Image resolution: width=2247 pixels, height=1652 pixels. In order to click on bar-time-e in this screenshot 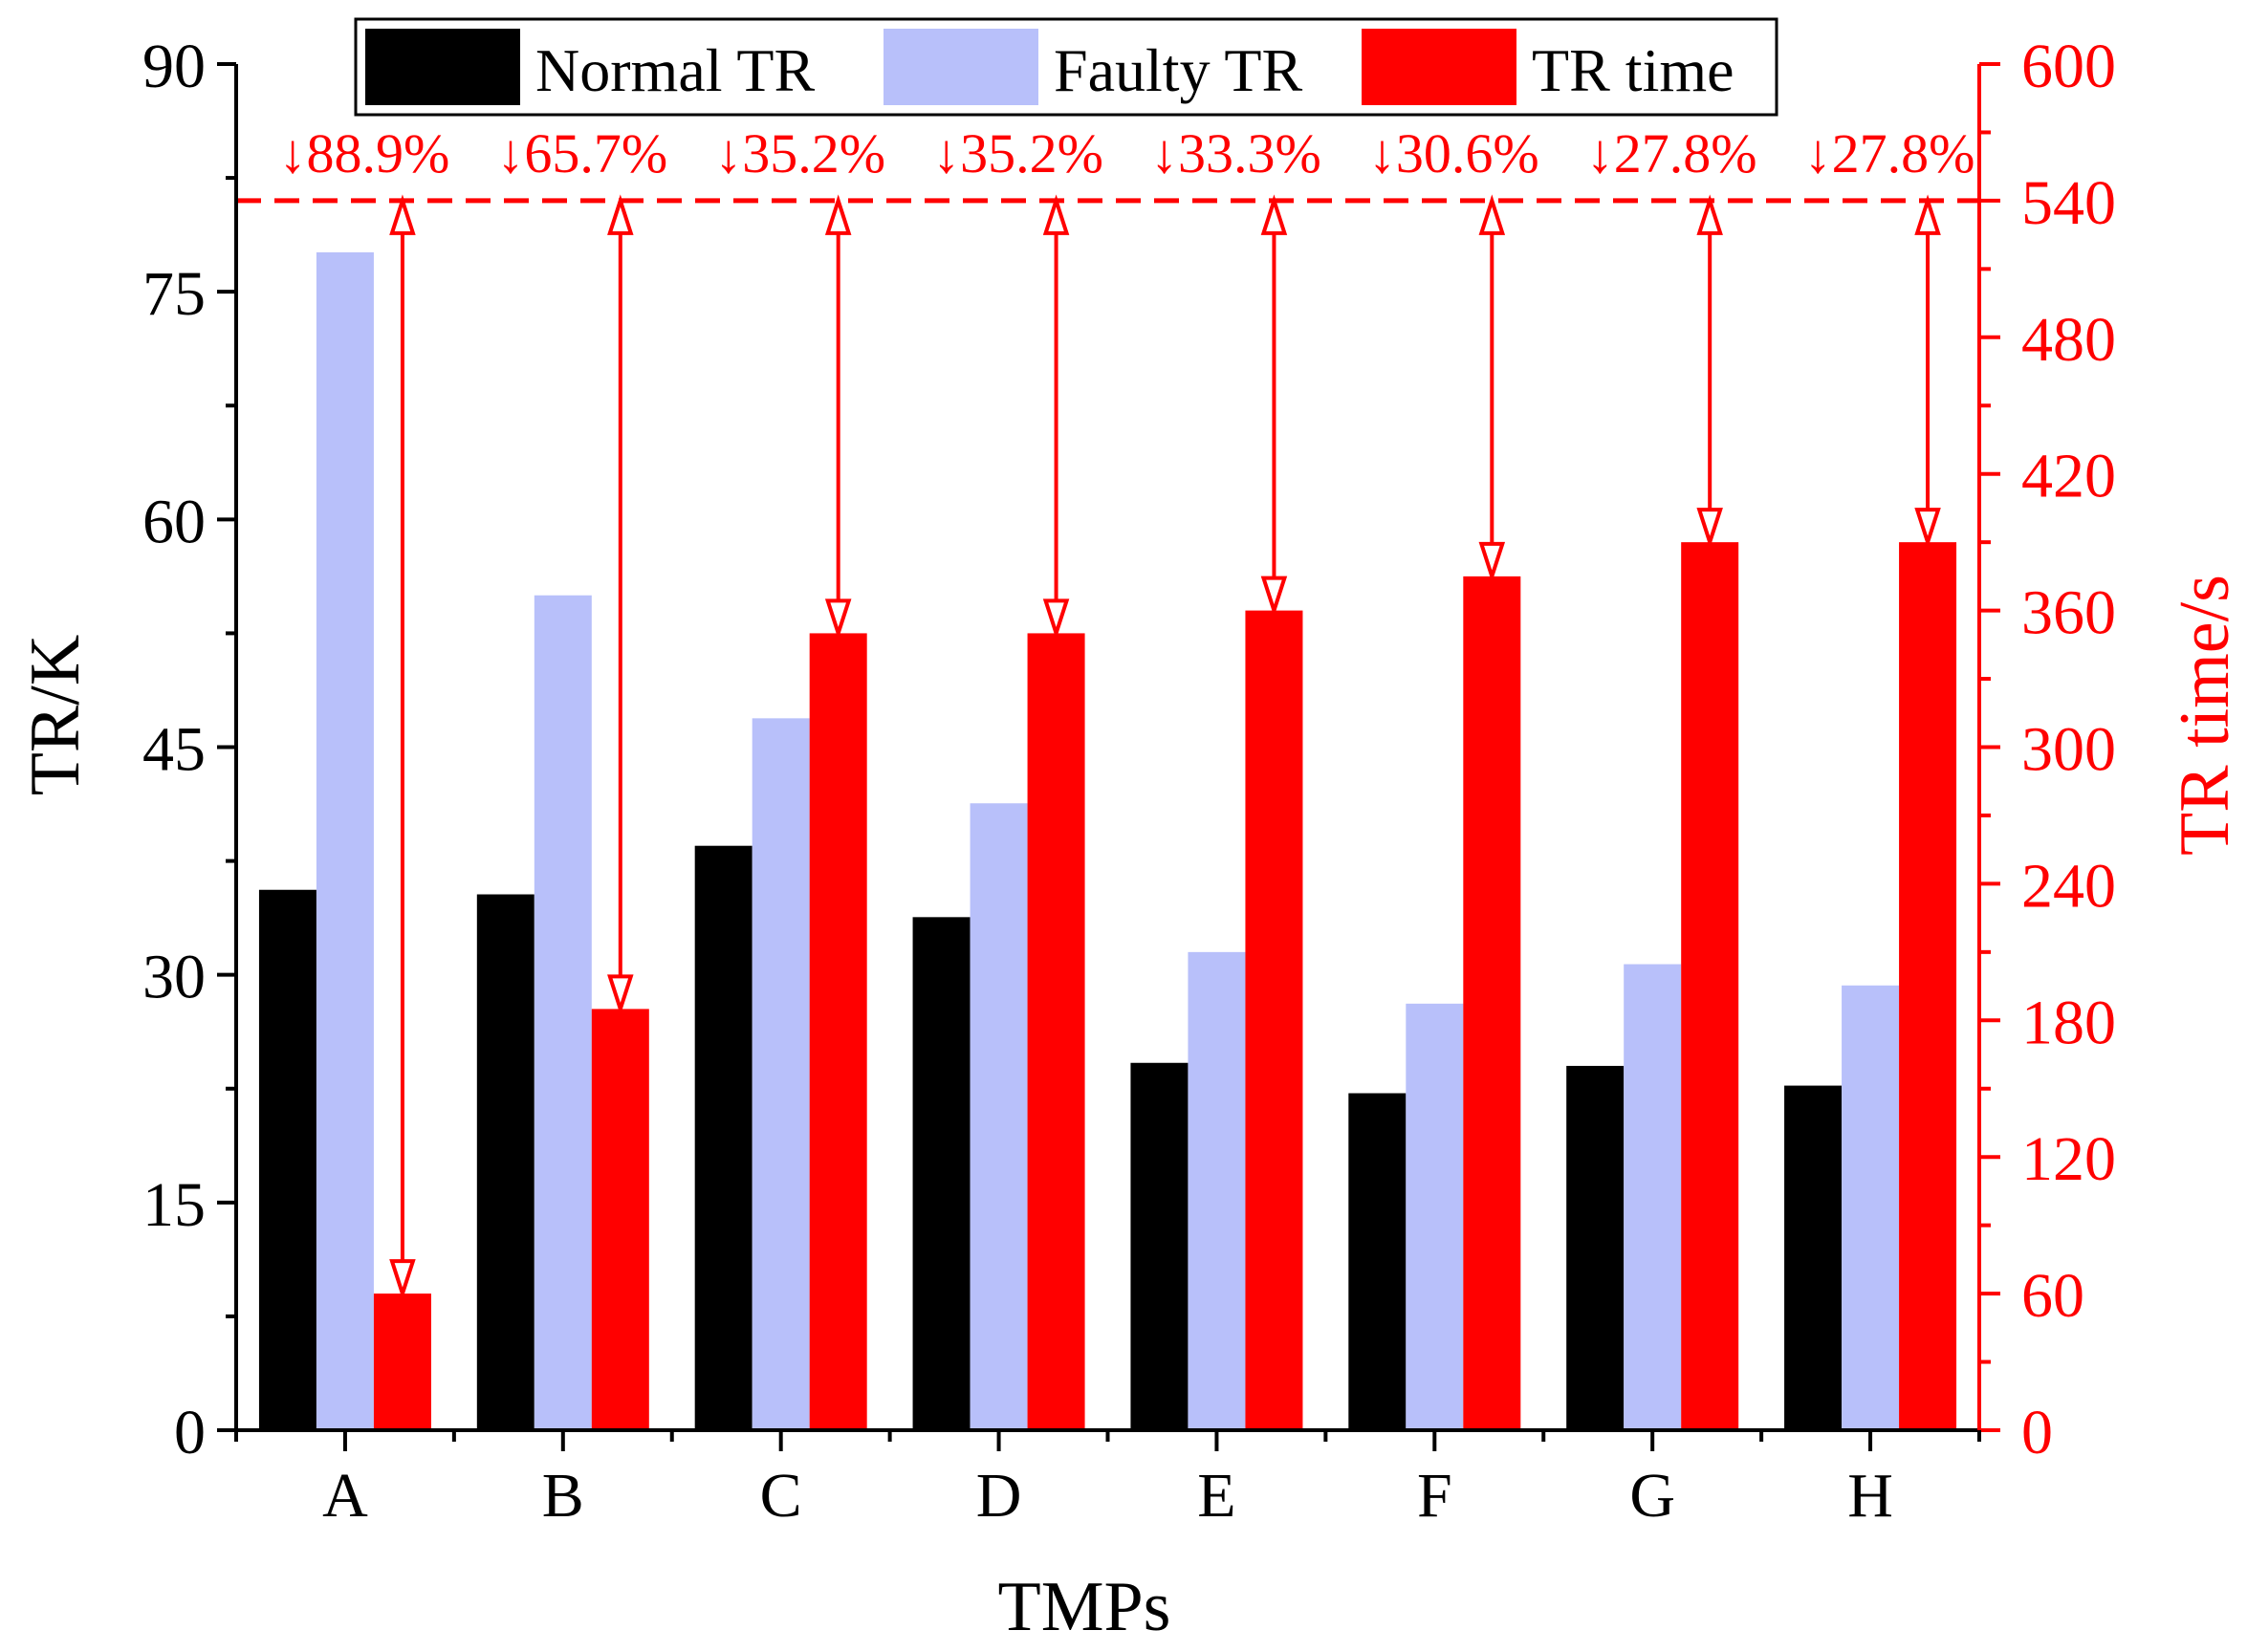, I will do `click(1274, 1020)`.